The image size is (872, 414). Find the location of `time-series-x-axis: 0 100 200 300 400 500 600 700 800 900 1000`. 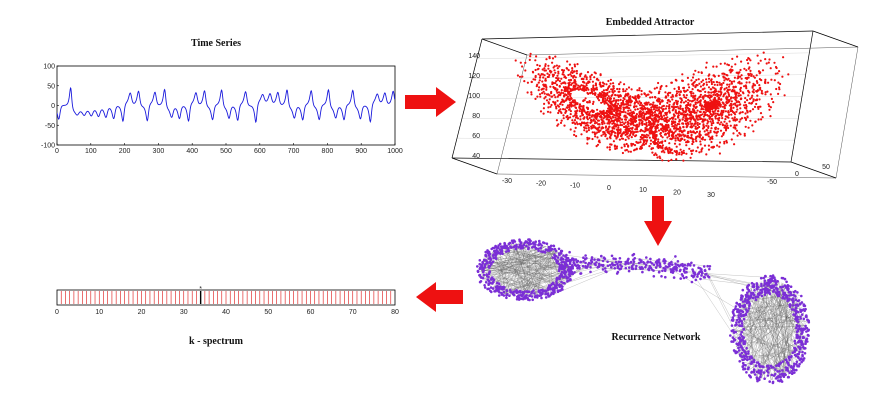

time-series-x-axis: 0 100 200 300 400 500 600 700 800 900 1000 is located at coordinates (229, 149).